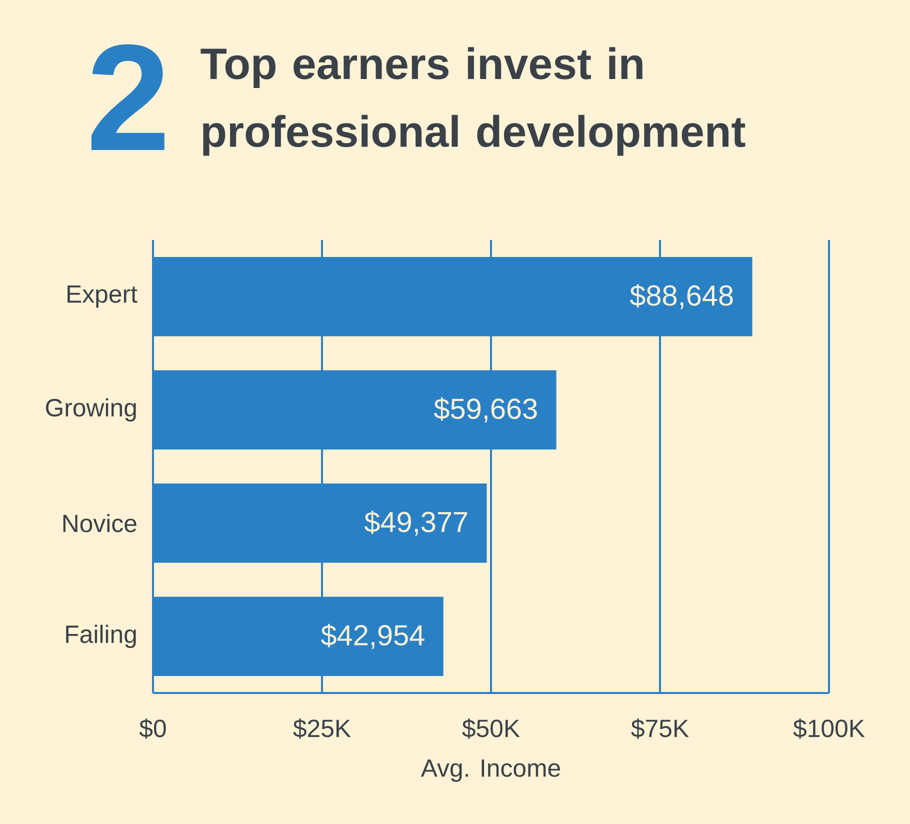 Image resolution: width=910 pixels, height=824 pixels. Describe the element at coordinates (103, 296) in the screenshot. I see `y-tick-label: Expert` at that location.